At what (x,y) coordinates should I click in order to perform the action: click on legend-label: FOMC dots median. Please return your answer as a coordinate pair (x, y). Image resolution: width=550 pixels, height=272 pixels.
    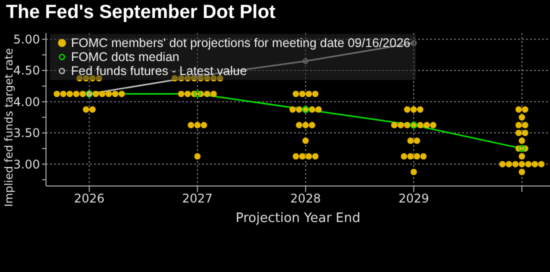
    Looking at the image, I should click on (125, 57).